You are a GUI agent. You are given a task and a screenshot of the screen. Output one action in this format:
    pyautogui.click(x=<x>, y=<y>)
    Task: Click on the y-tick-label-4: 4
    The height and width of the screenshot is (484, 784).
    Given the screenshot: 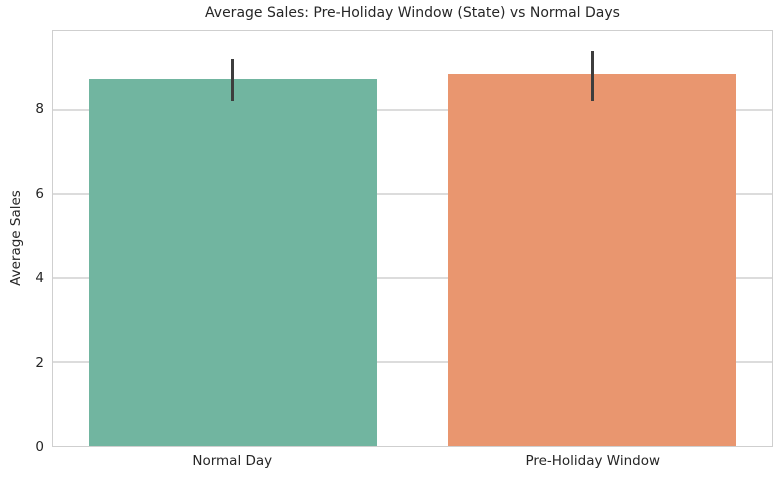 What is the action you would take?
    pyautogui.click(x=39, y=278)
    